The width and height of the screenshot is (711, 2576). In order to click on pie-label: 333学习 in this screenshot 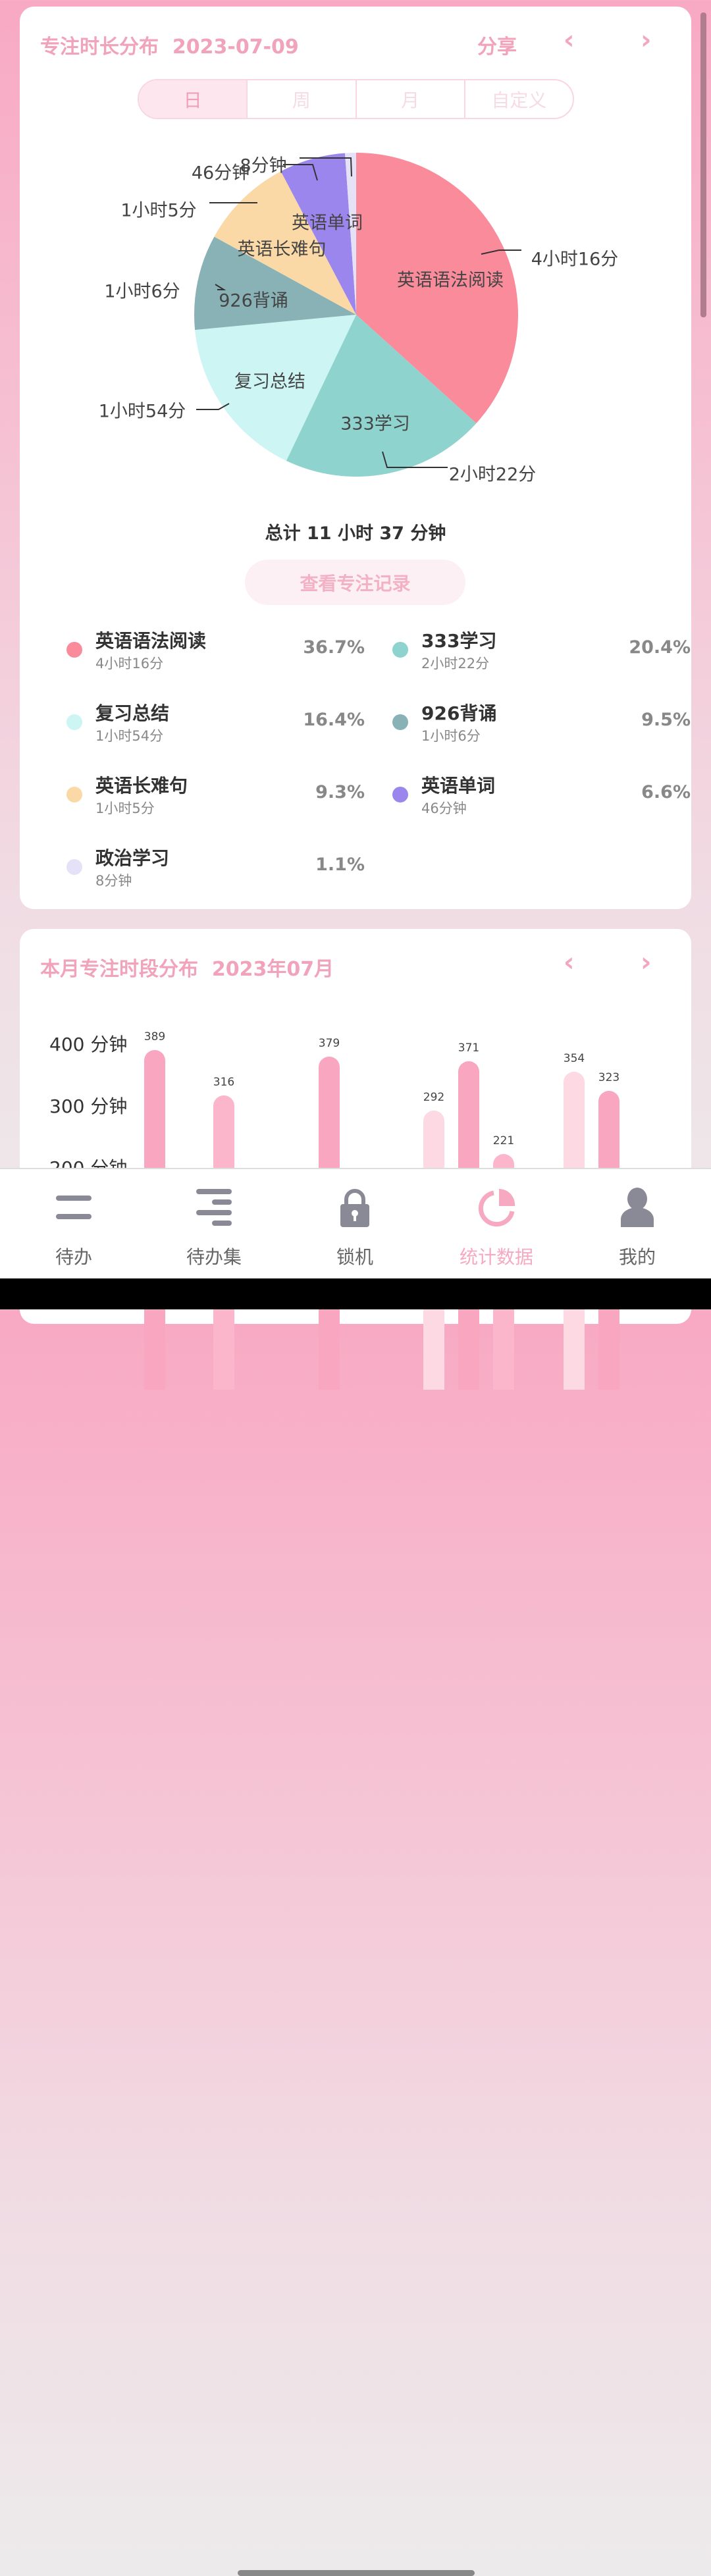, I will do `click(375, 423)`.